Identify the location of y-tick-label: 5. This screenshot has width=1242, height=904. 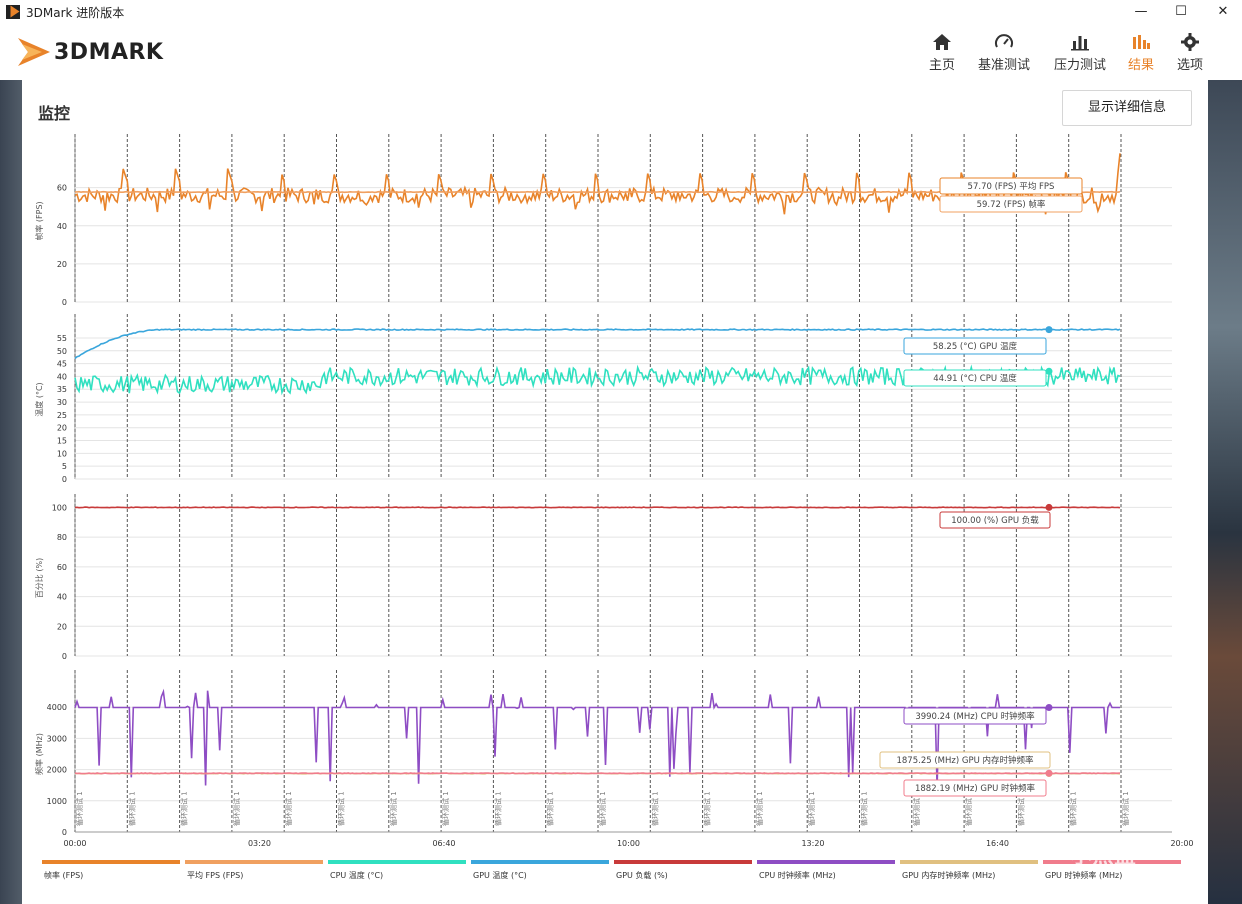
(64, 466).